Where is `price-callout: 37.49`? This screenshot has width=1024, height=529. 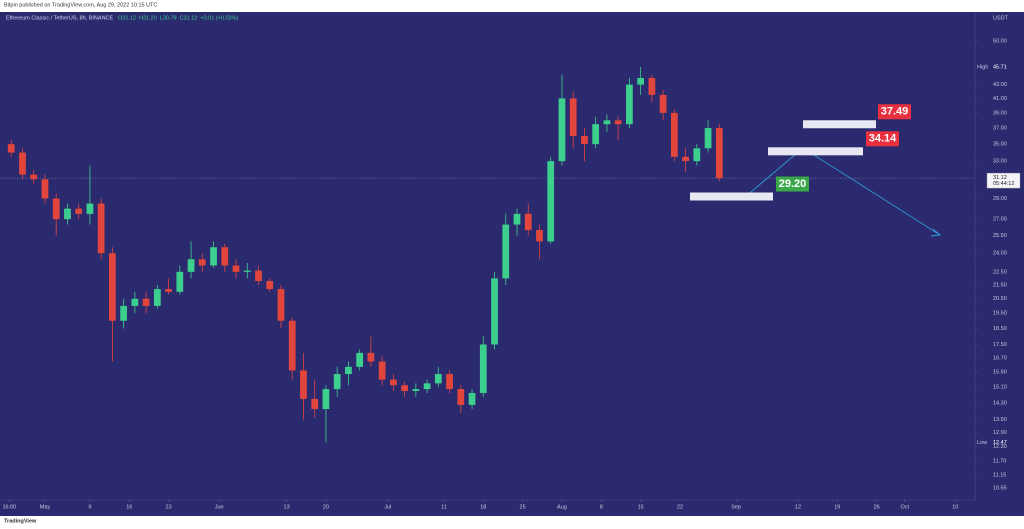 price-callout: 37.49 is located at coordinates (895, 112).